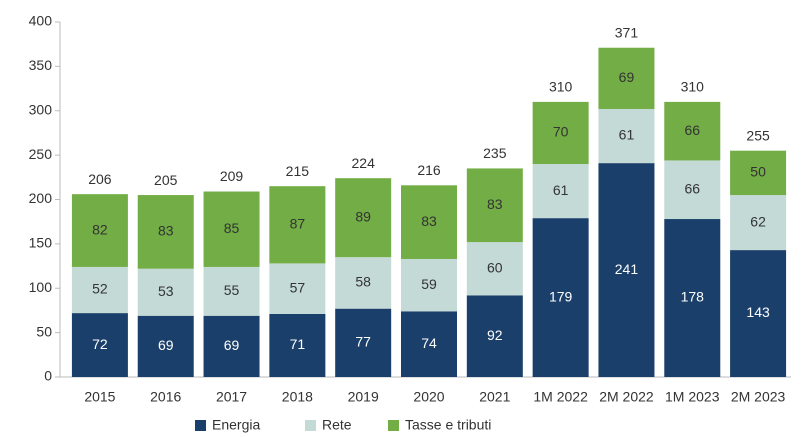 Image resolution: width=802 pixels, height=437 pixels. I want to click on total-label: 224, so click(364, 163).